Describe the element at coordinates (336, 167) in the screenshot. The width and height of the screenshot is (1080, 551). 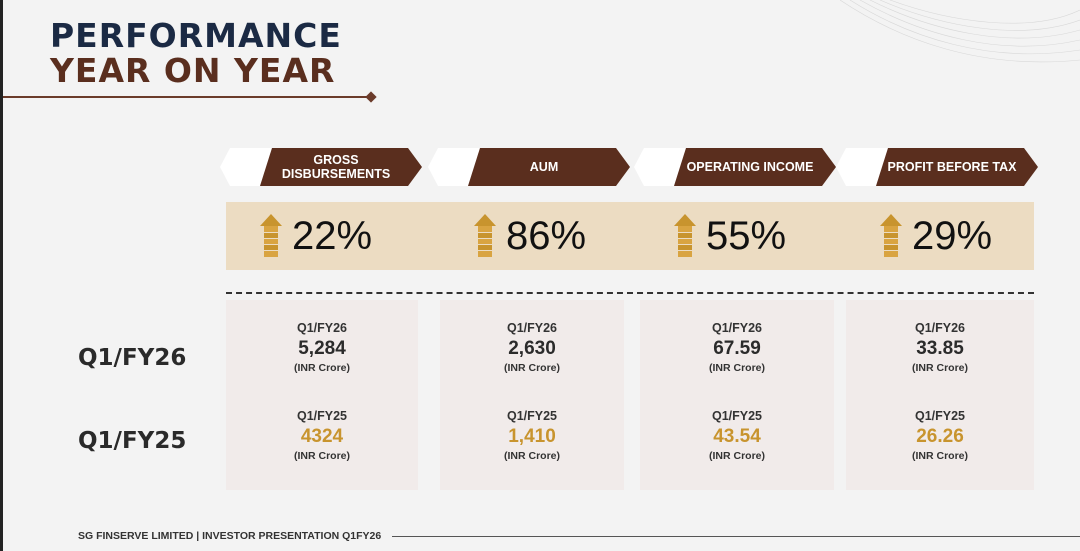
I see `metric-label: GROSS DISBURSEMENTS` at that location.